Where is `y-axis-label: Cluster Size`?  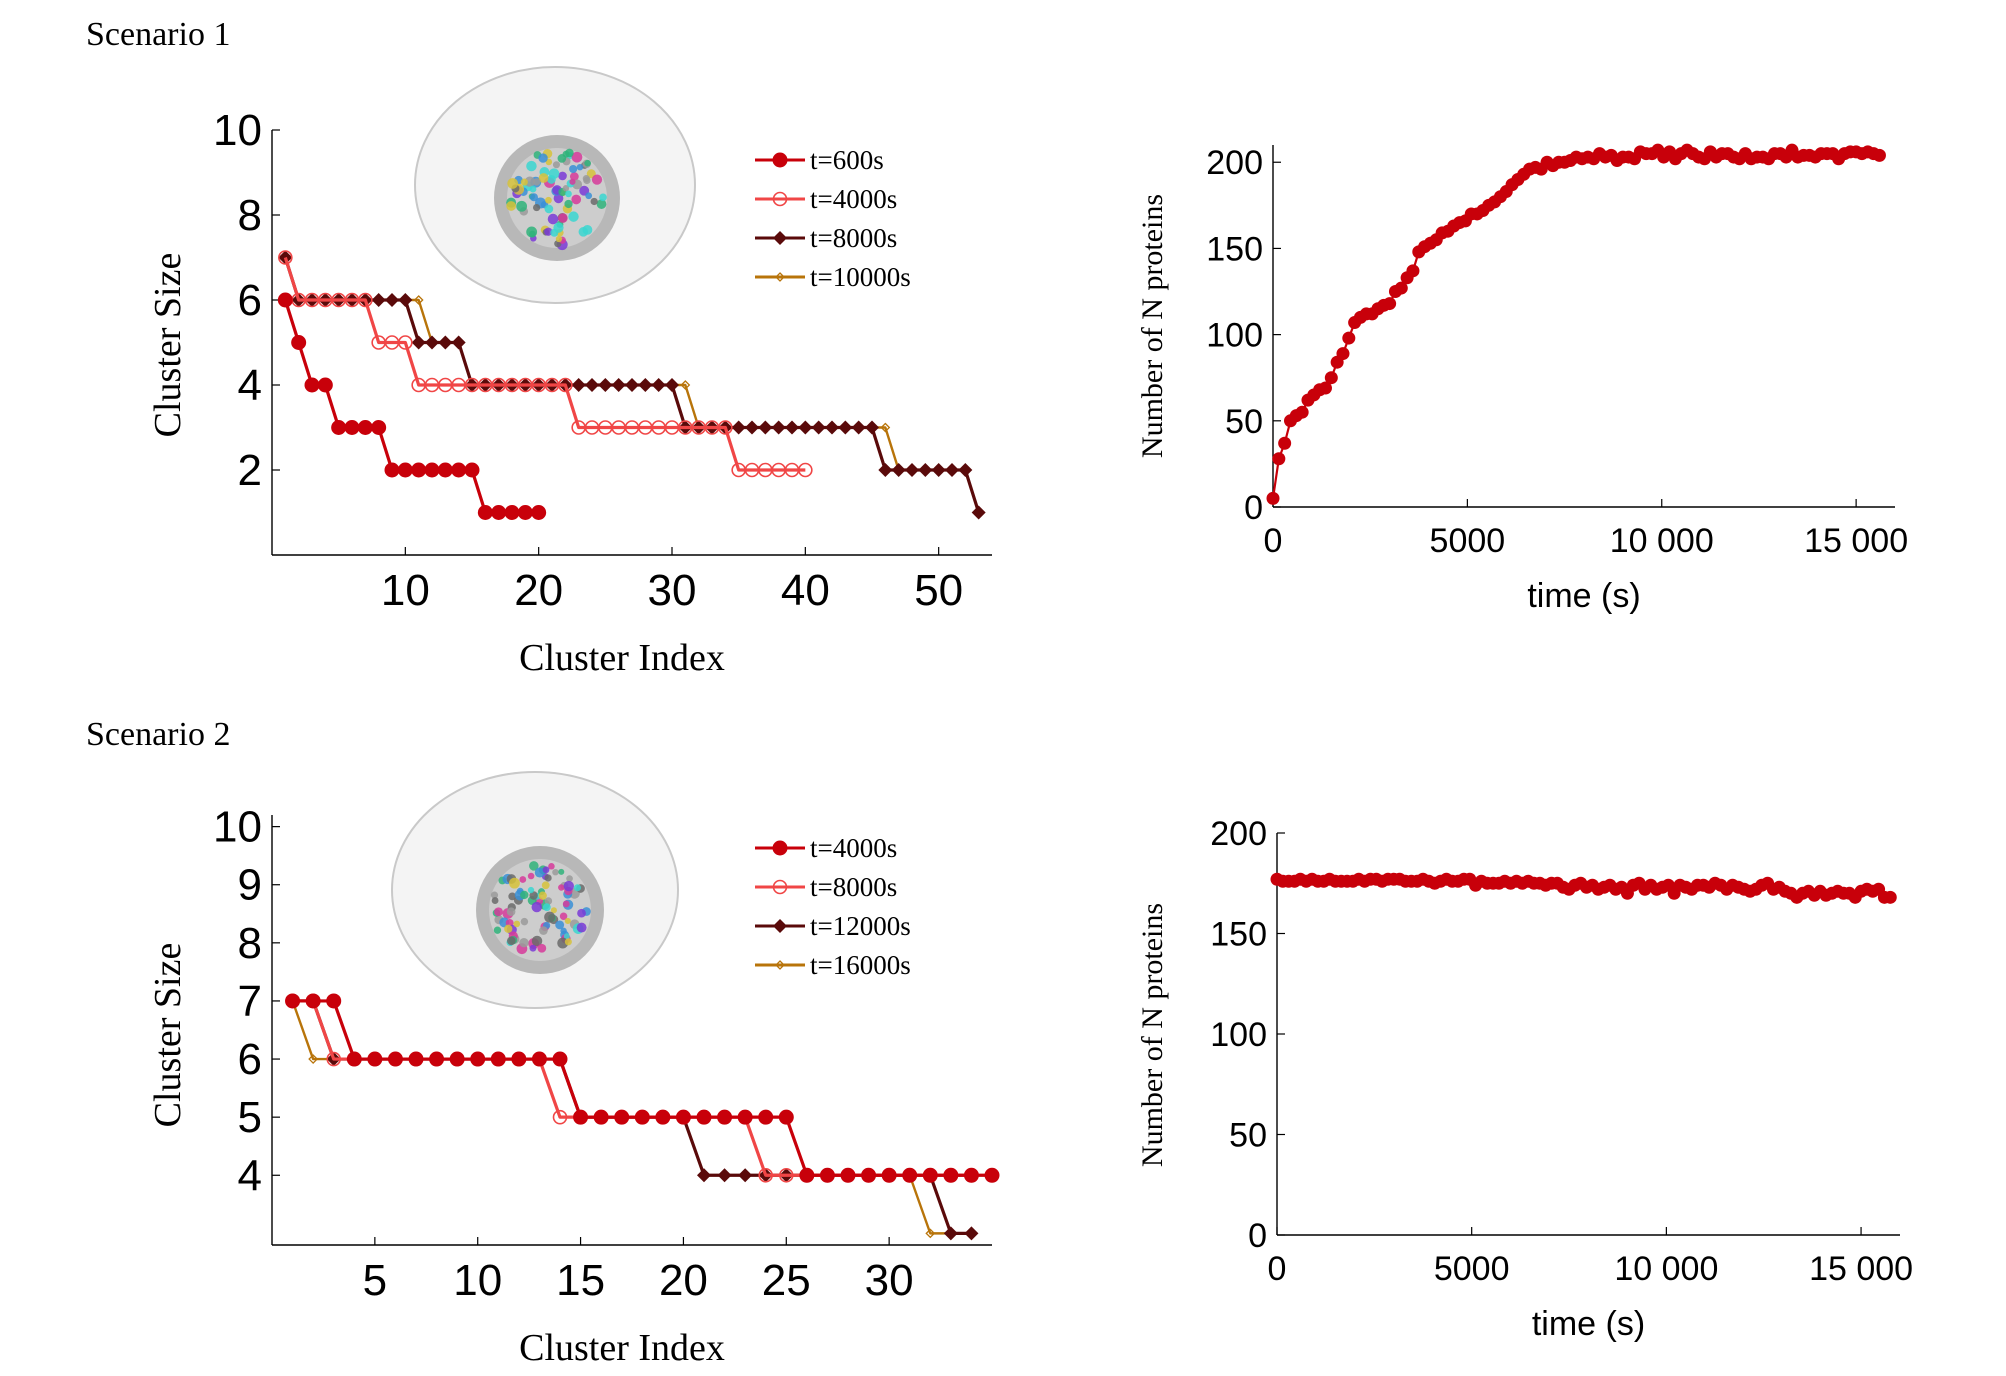 y-axis-label: Cluster Size is located at coordinates (168, 345).